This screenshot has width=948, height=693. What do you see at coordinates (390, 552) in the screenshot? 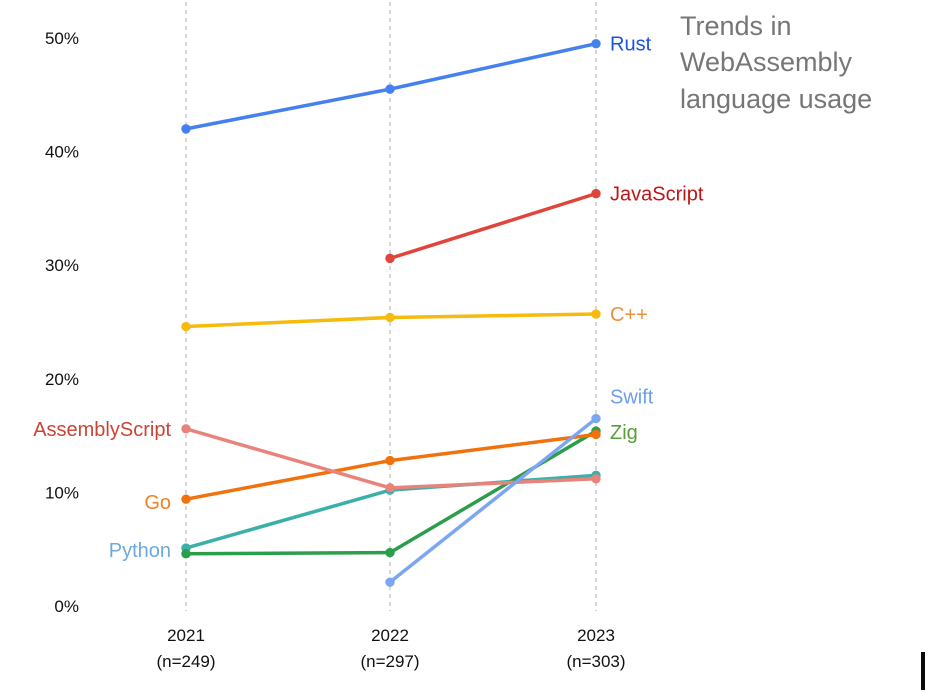
I see `series-point-zig-2022` at bounding box center [390, 552].